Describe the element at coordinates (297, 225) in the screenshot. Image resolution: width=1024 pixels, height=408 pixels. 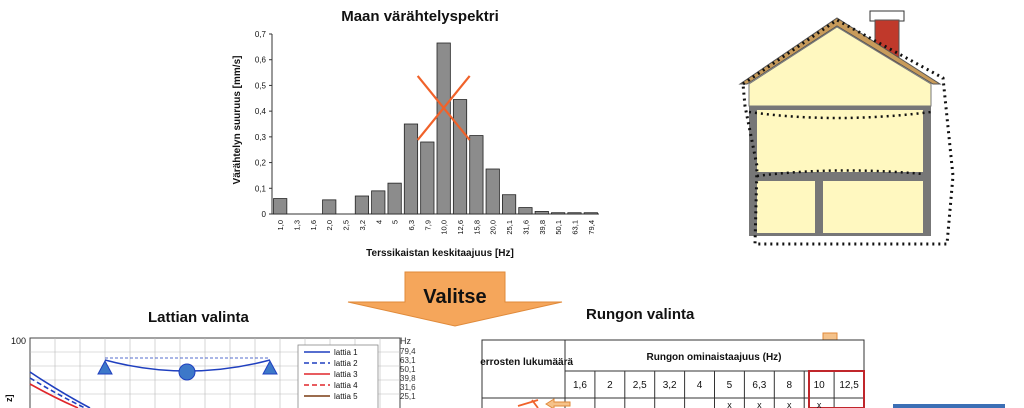
I see `x-tick-label: 1,3` at that location.